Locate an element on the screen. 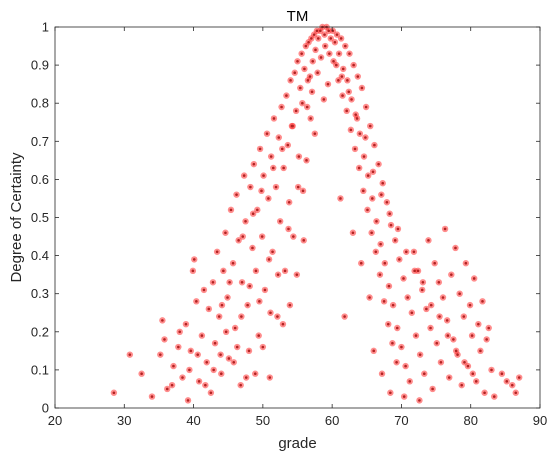 This screenshot has width=550, height=460. x-tick-label: 40 is located at coordinates (193, 420).